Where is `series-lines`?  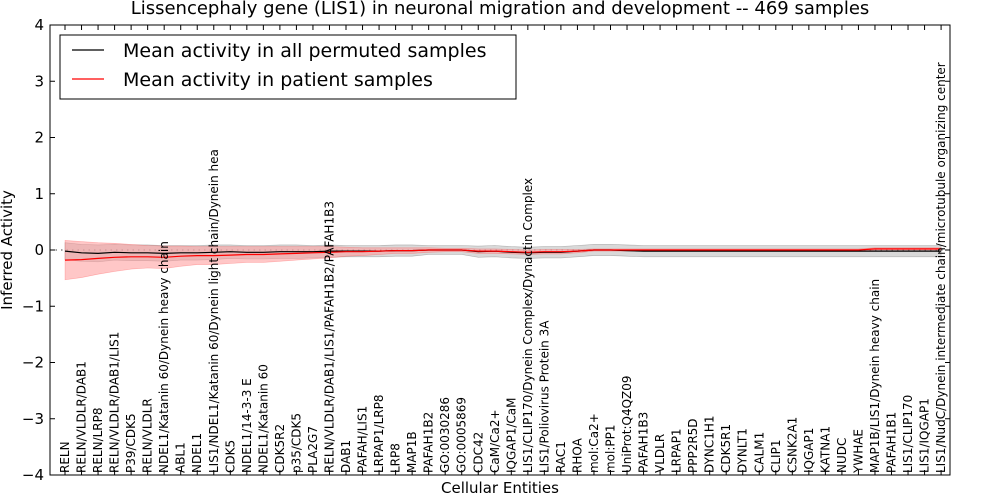 series-lines is located at coordinates (503, 254).